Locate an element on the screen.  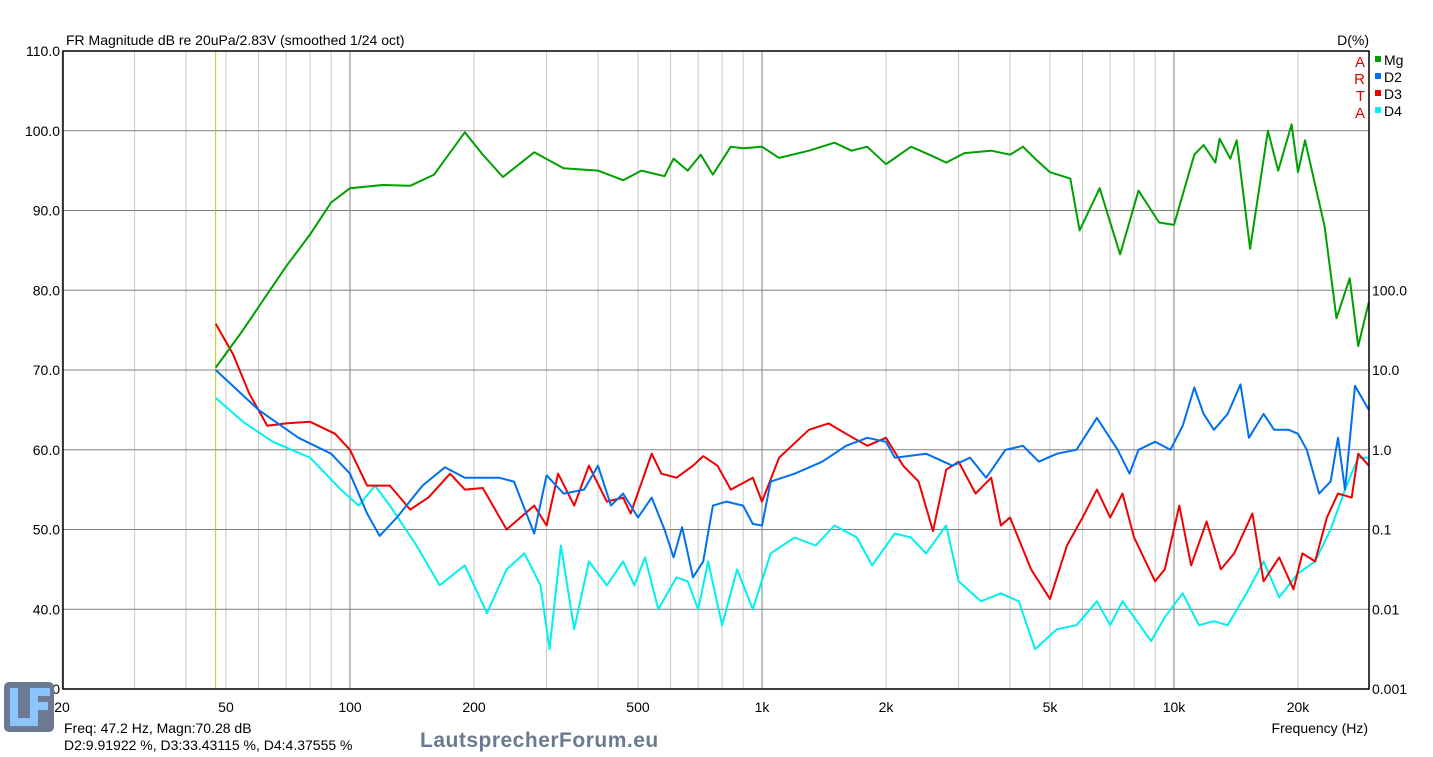
right-tick-label: 0.001 is located at coordinates (1389, 689).